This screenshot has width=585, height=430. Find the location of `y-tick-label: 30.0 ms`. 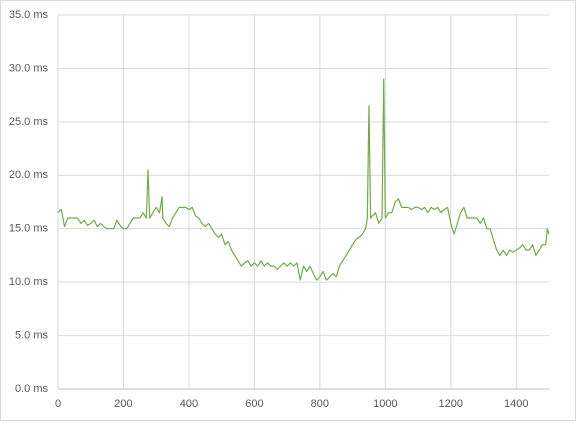

y-tick-label: 30.0 ms is located at coordinates (29, 68).